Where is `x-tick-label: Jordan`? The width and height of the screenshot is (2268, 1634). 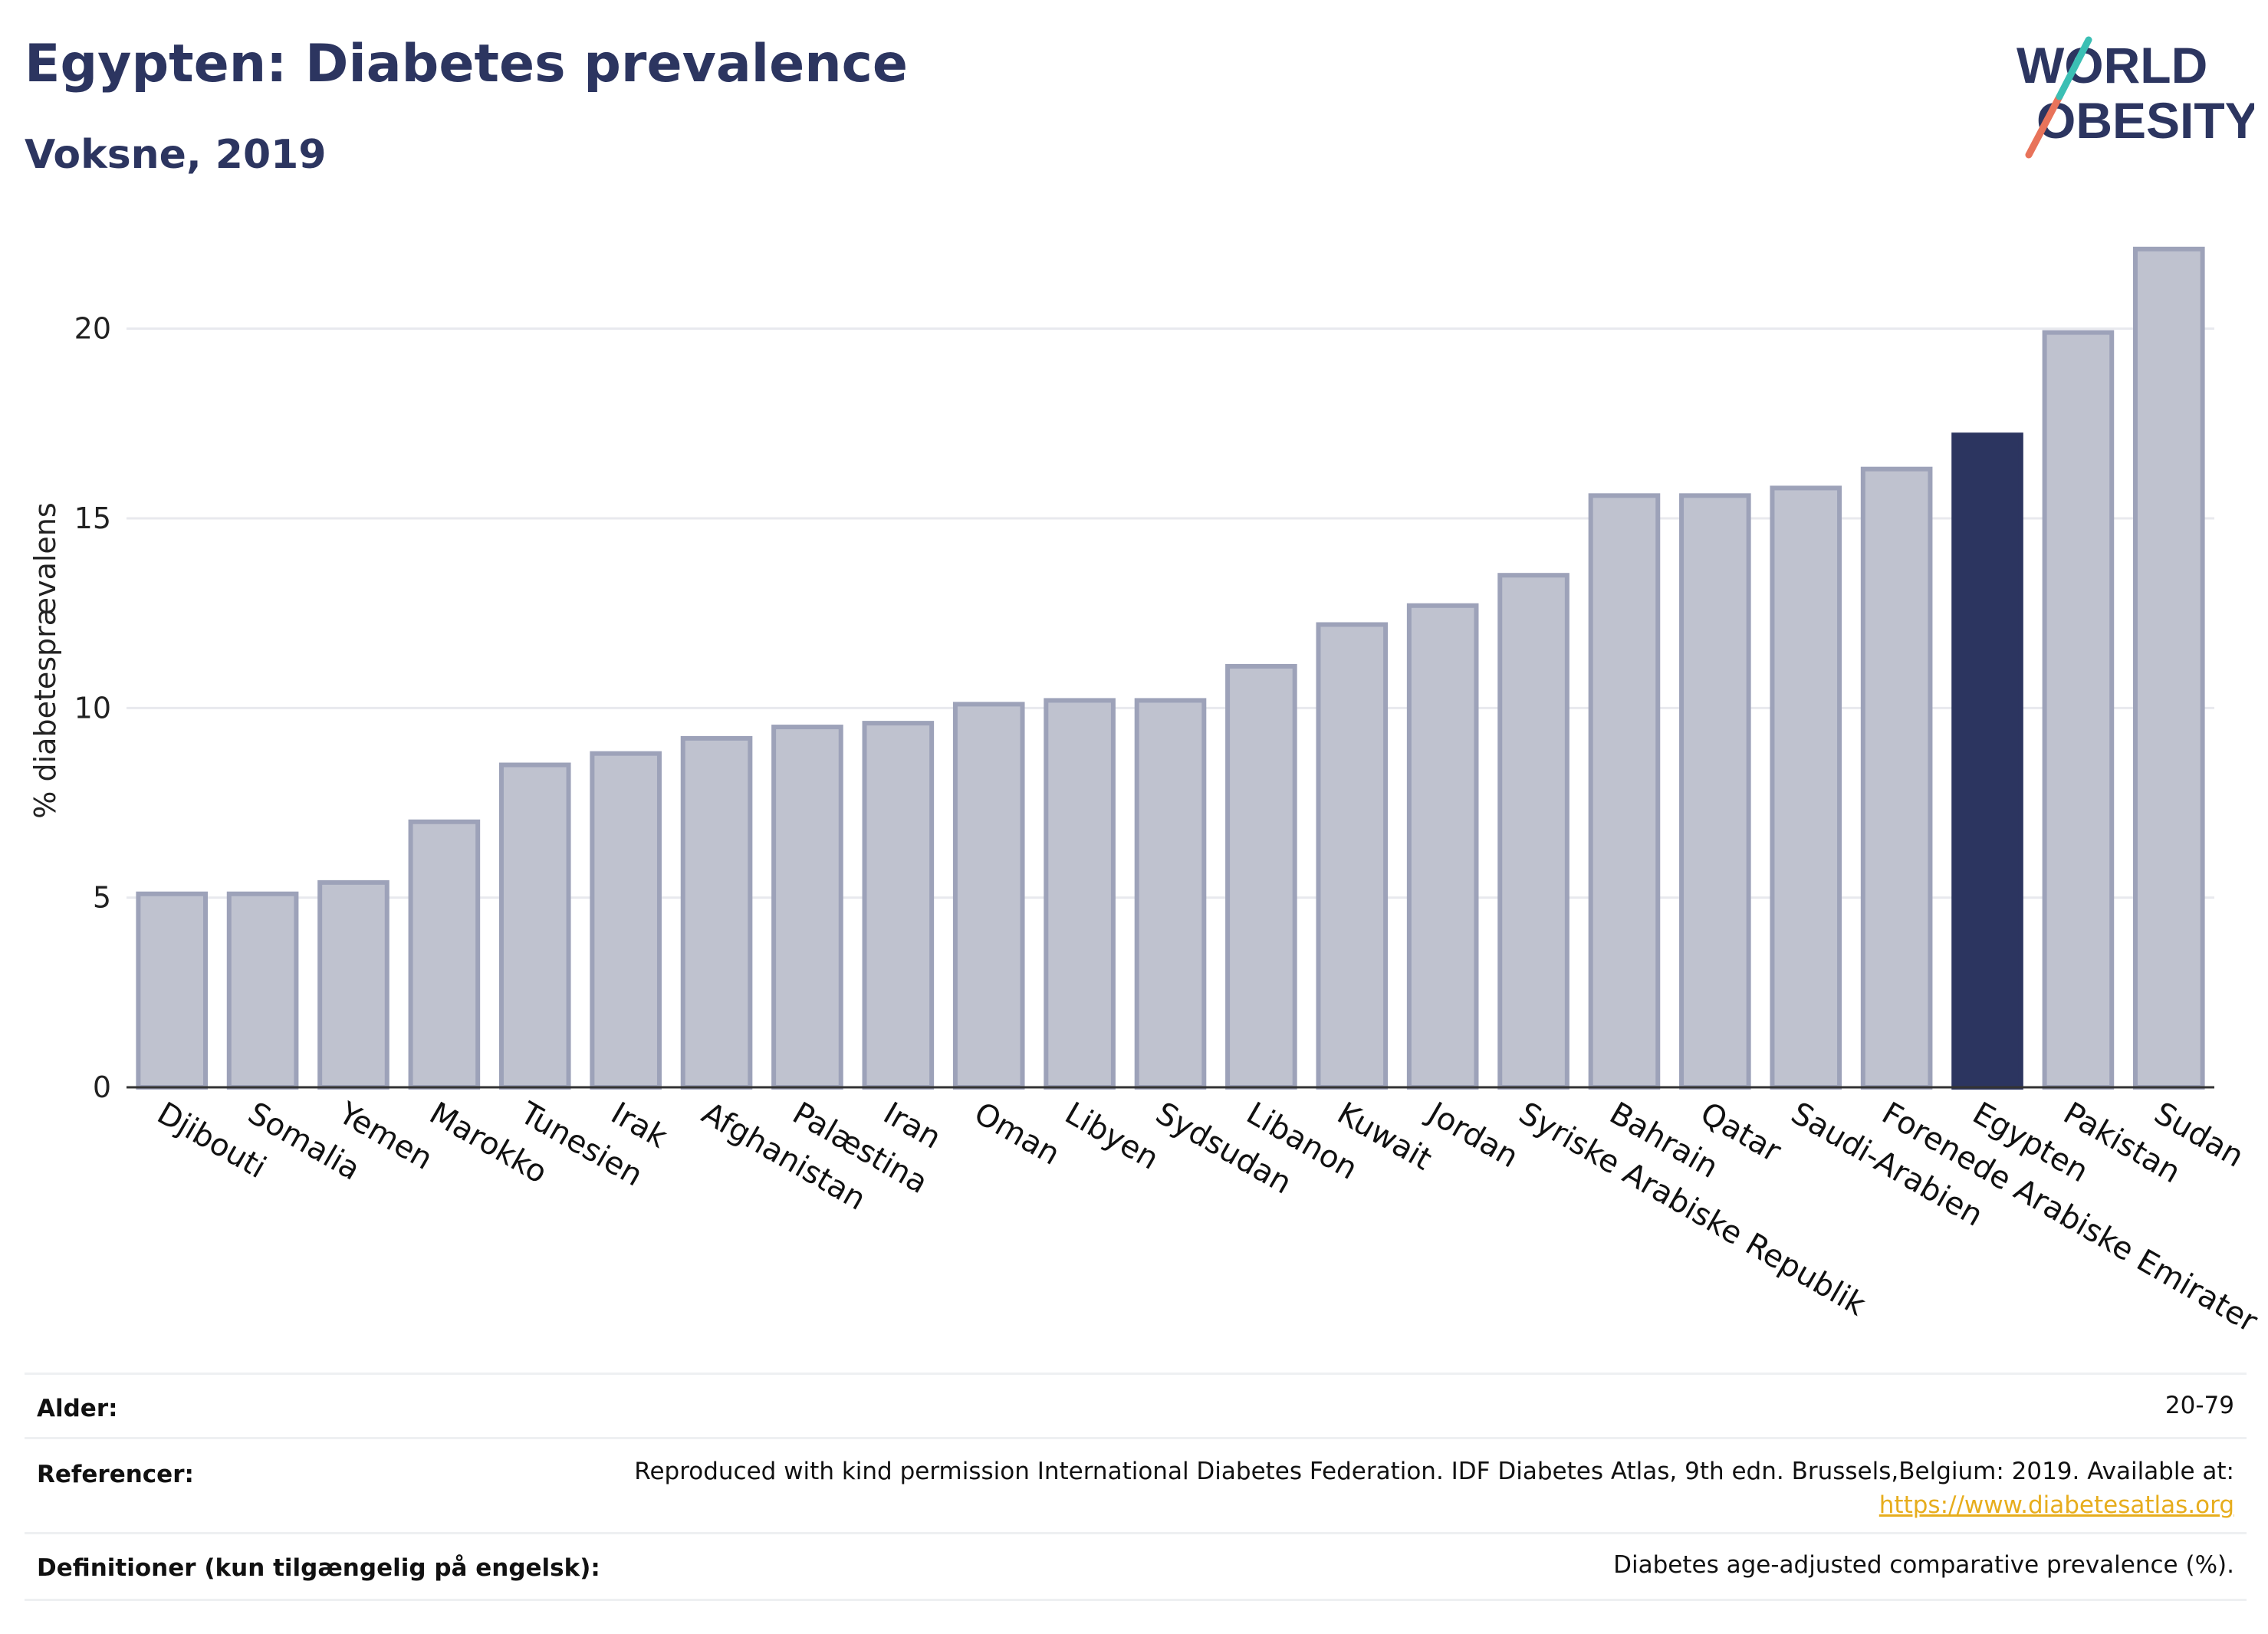 x-tick-label: Jordan is located at coordinates (1472, 1135).